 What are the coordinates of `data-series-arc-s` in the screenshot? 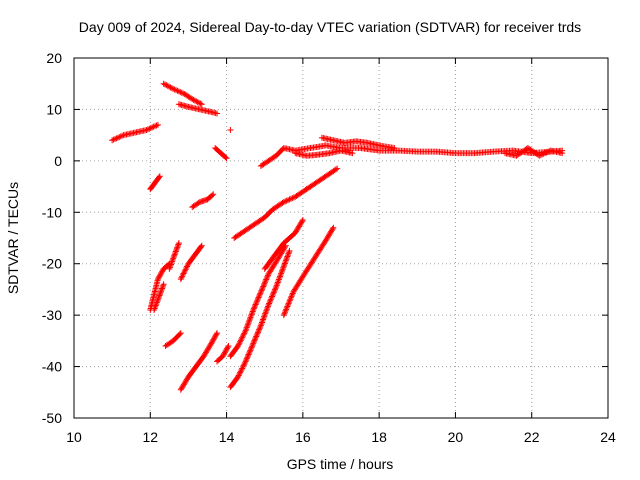 It's located at (283, 244).